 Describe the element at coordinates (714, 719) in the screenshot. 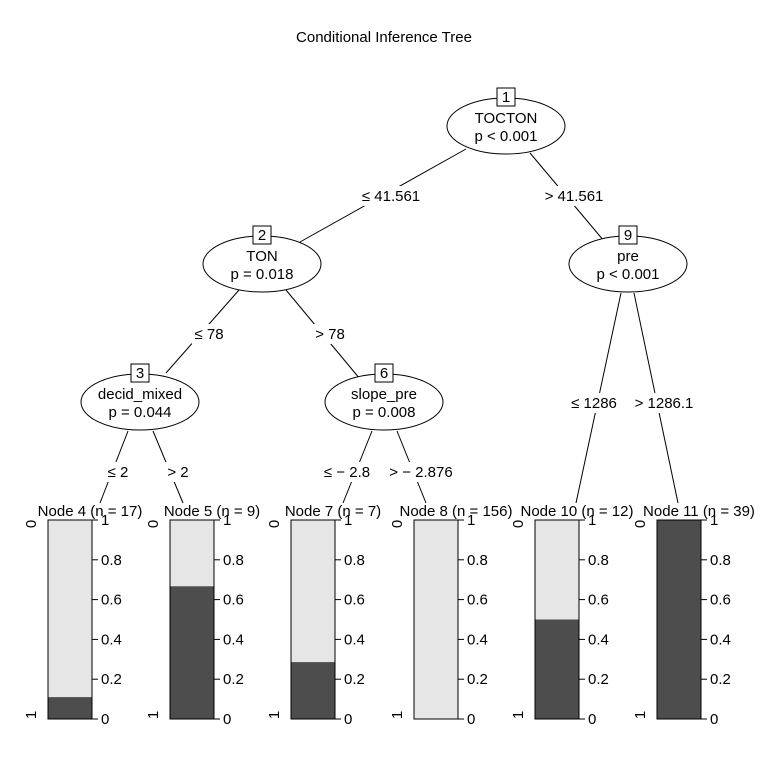

I see `bar-tick-label-11-0: 0` at that location.